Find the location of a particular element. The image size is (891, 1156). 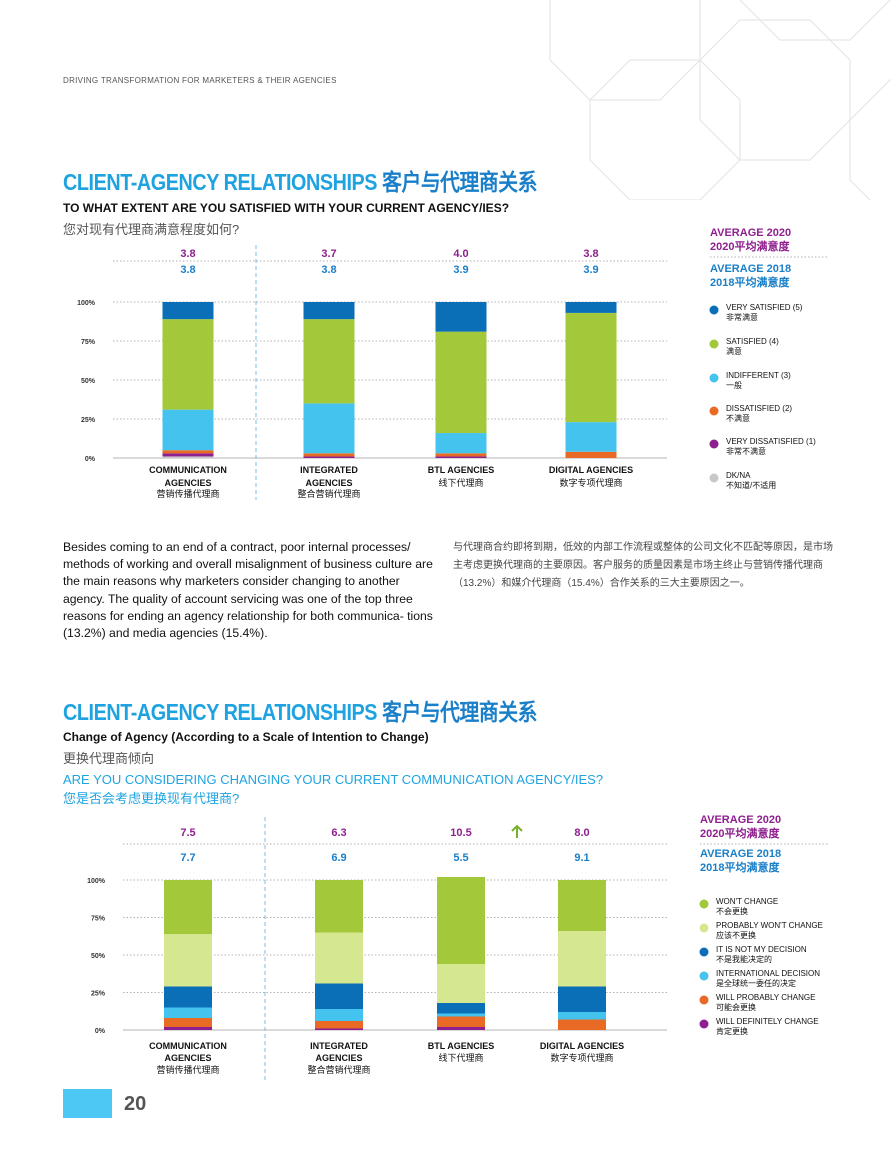

average-2018-value: 6.9 is located at coordinates (338, 858).